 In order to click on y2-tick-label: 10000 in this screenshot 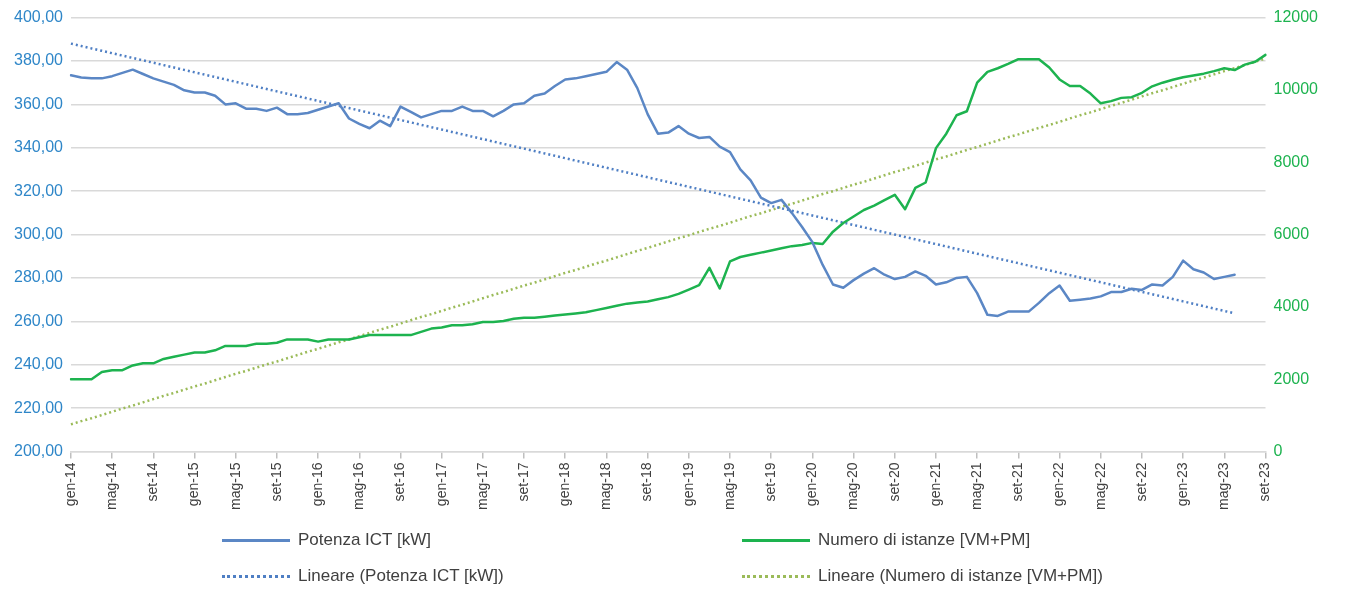, I will do `click(1296, 89)`.